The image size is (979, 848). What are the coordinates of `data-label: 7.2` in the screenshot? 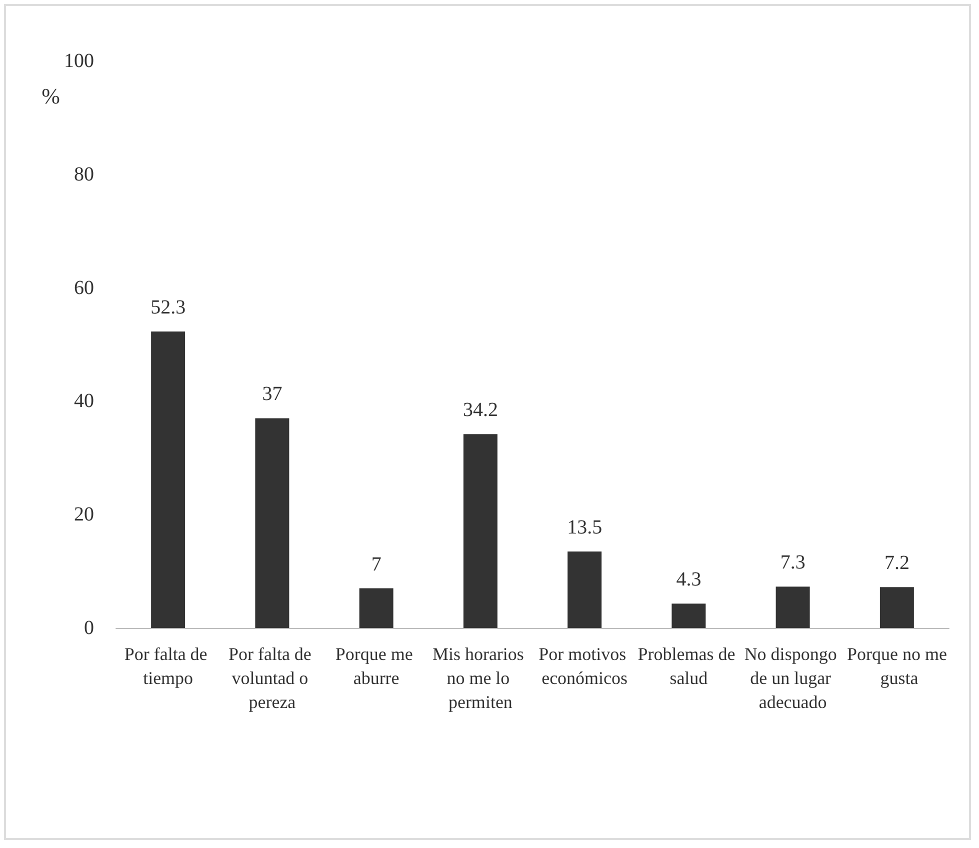 It's located at (897, 563).